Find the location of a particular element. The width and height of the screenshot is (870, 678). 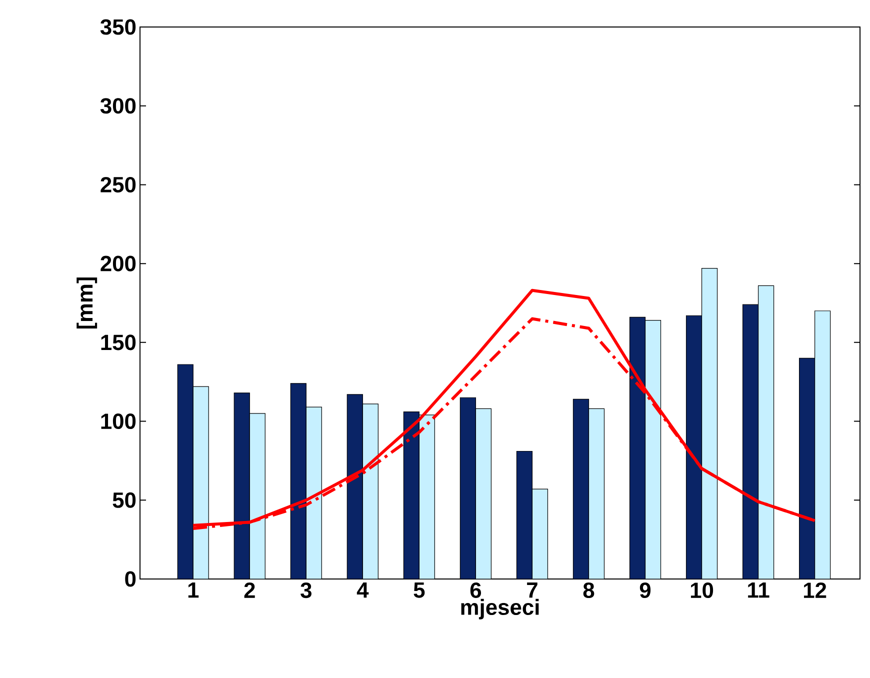

y-tick-label: 200 is located at coordinates (118, 264).